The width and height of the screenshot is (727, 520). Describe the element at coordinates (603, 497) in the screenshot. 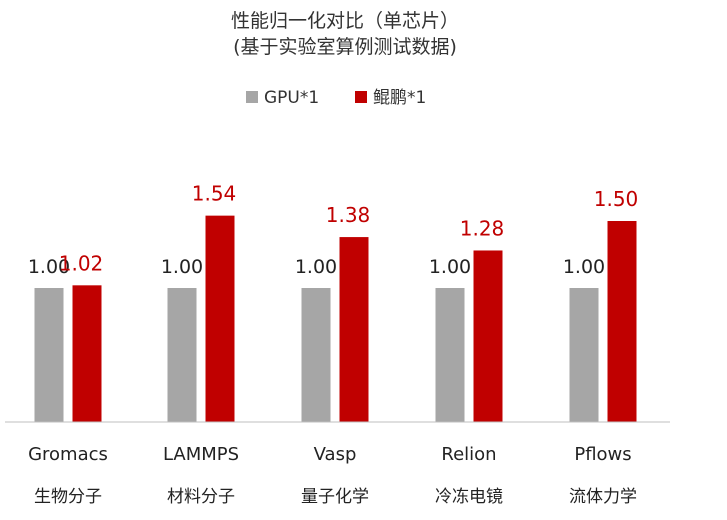

I see `x-tick-sublabel-pflows: 流体力学` at that location.